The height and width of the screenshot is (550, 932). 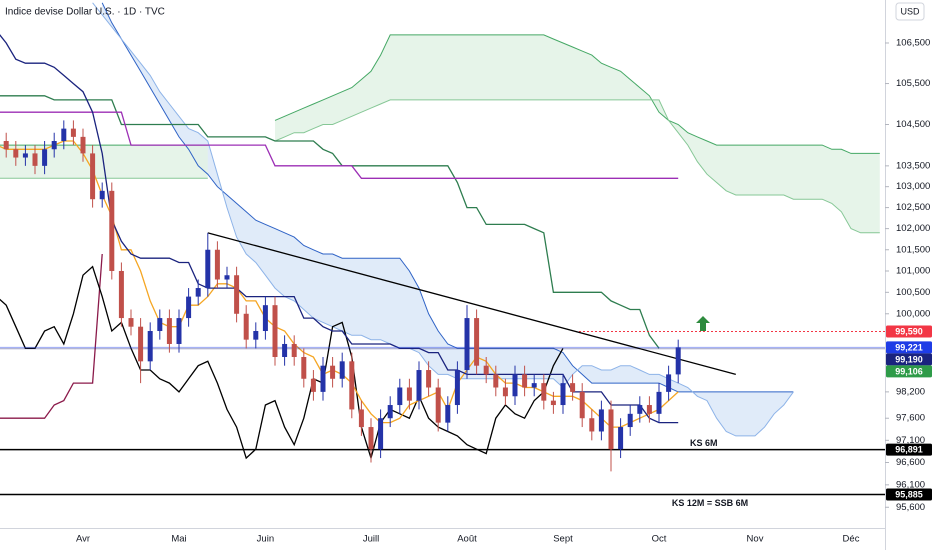 What do you see at coordinates (467, 539) in the screenshot?
I see `x-tick-label: Août` at bounding box center [467, 539].